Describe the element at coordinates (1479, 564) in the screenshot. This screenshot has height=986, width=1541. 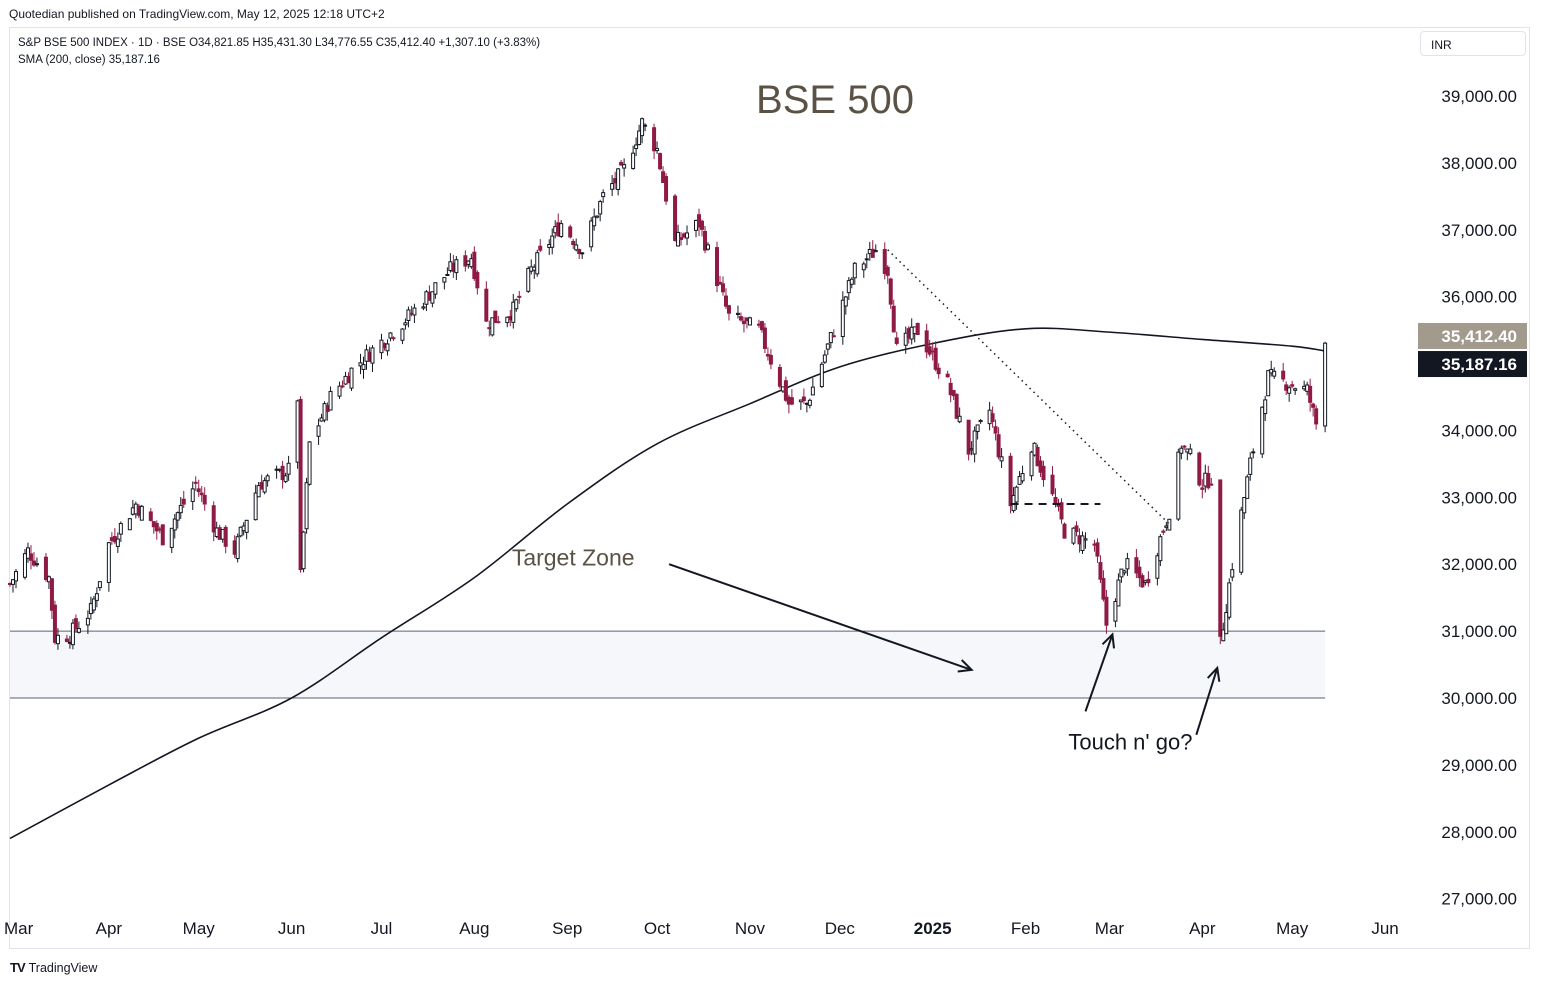
I see `y-tick-label: 32,000.00` at that location.